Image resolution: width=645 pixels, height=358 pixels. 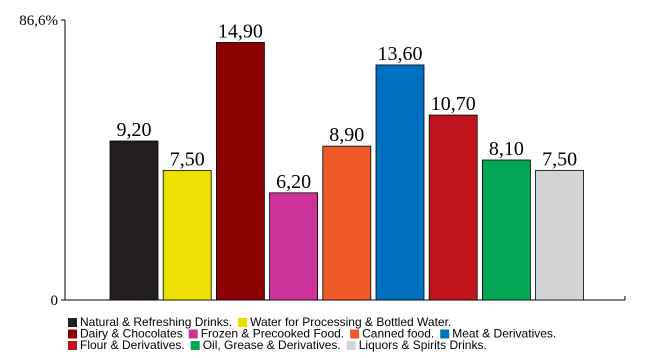 I want to click on value-label: 8,90, so click(x=346, y=135).